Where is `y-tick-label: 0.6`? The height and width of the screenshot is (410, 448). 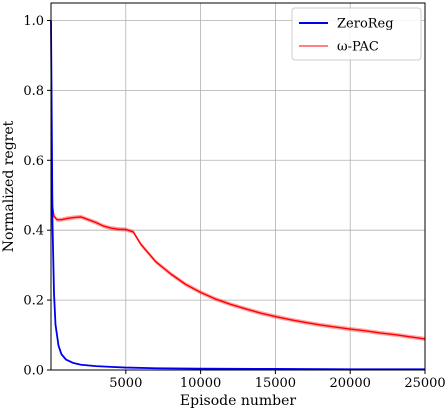 y-tick-label: 0.6 is located at coordinates (33, 161).